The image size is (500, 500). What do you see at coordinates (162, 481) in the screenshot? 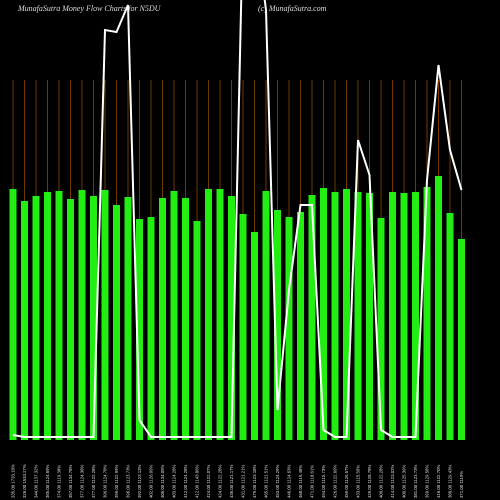
I see `x-tick-label: 405.00 1134.05%` at bounding box center [162, 481].